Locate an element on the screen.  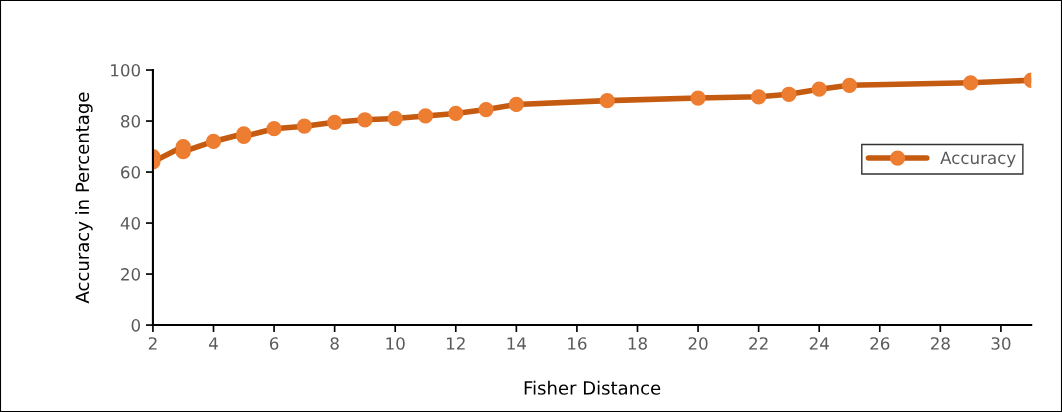
x-tick-label: 20 is located at coordinates (698, 343).